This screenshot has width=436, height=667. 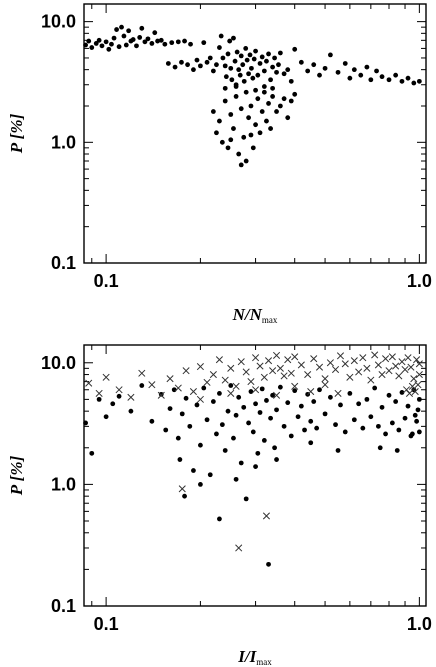 What do you see at coordinates (63, 606) in the screenshot?
I see `y-tick-label: 0.1` at bounding box center [63, 606].